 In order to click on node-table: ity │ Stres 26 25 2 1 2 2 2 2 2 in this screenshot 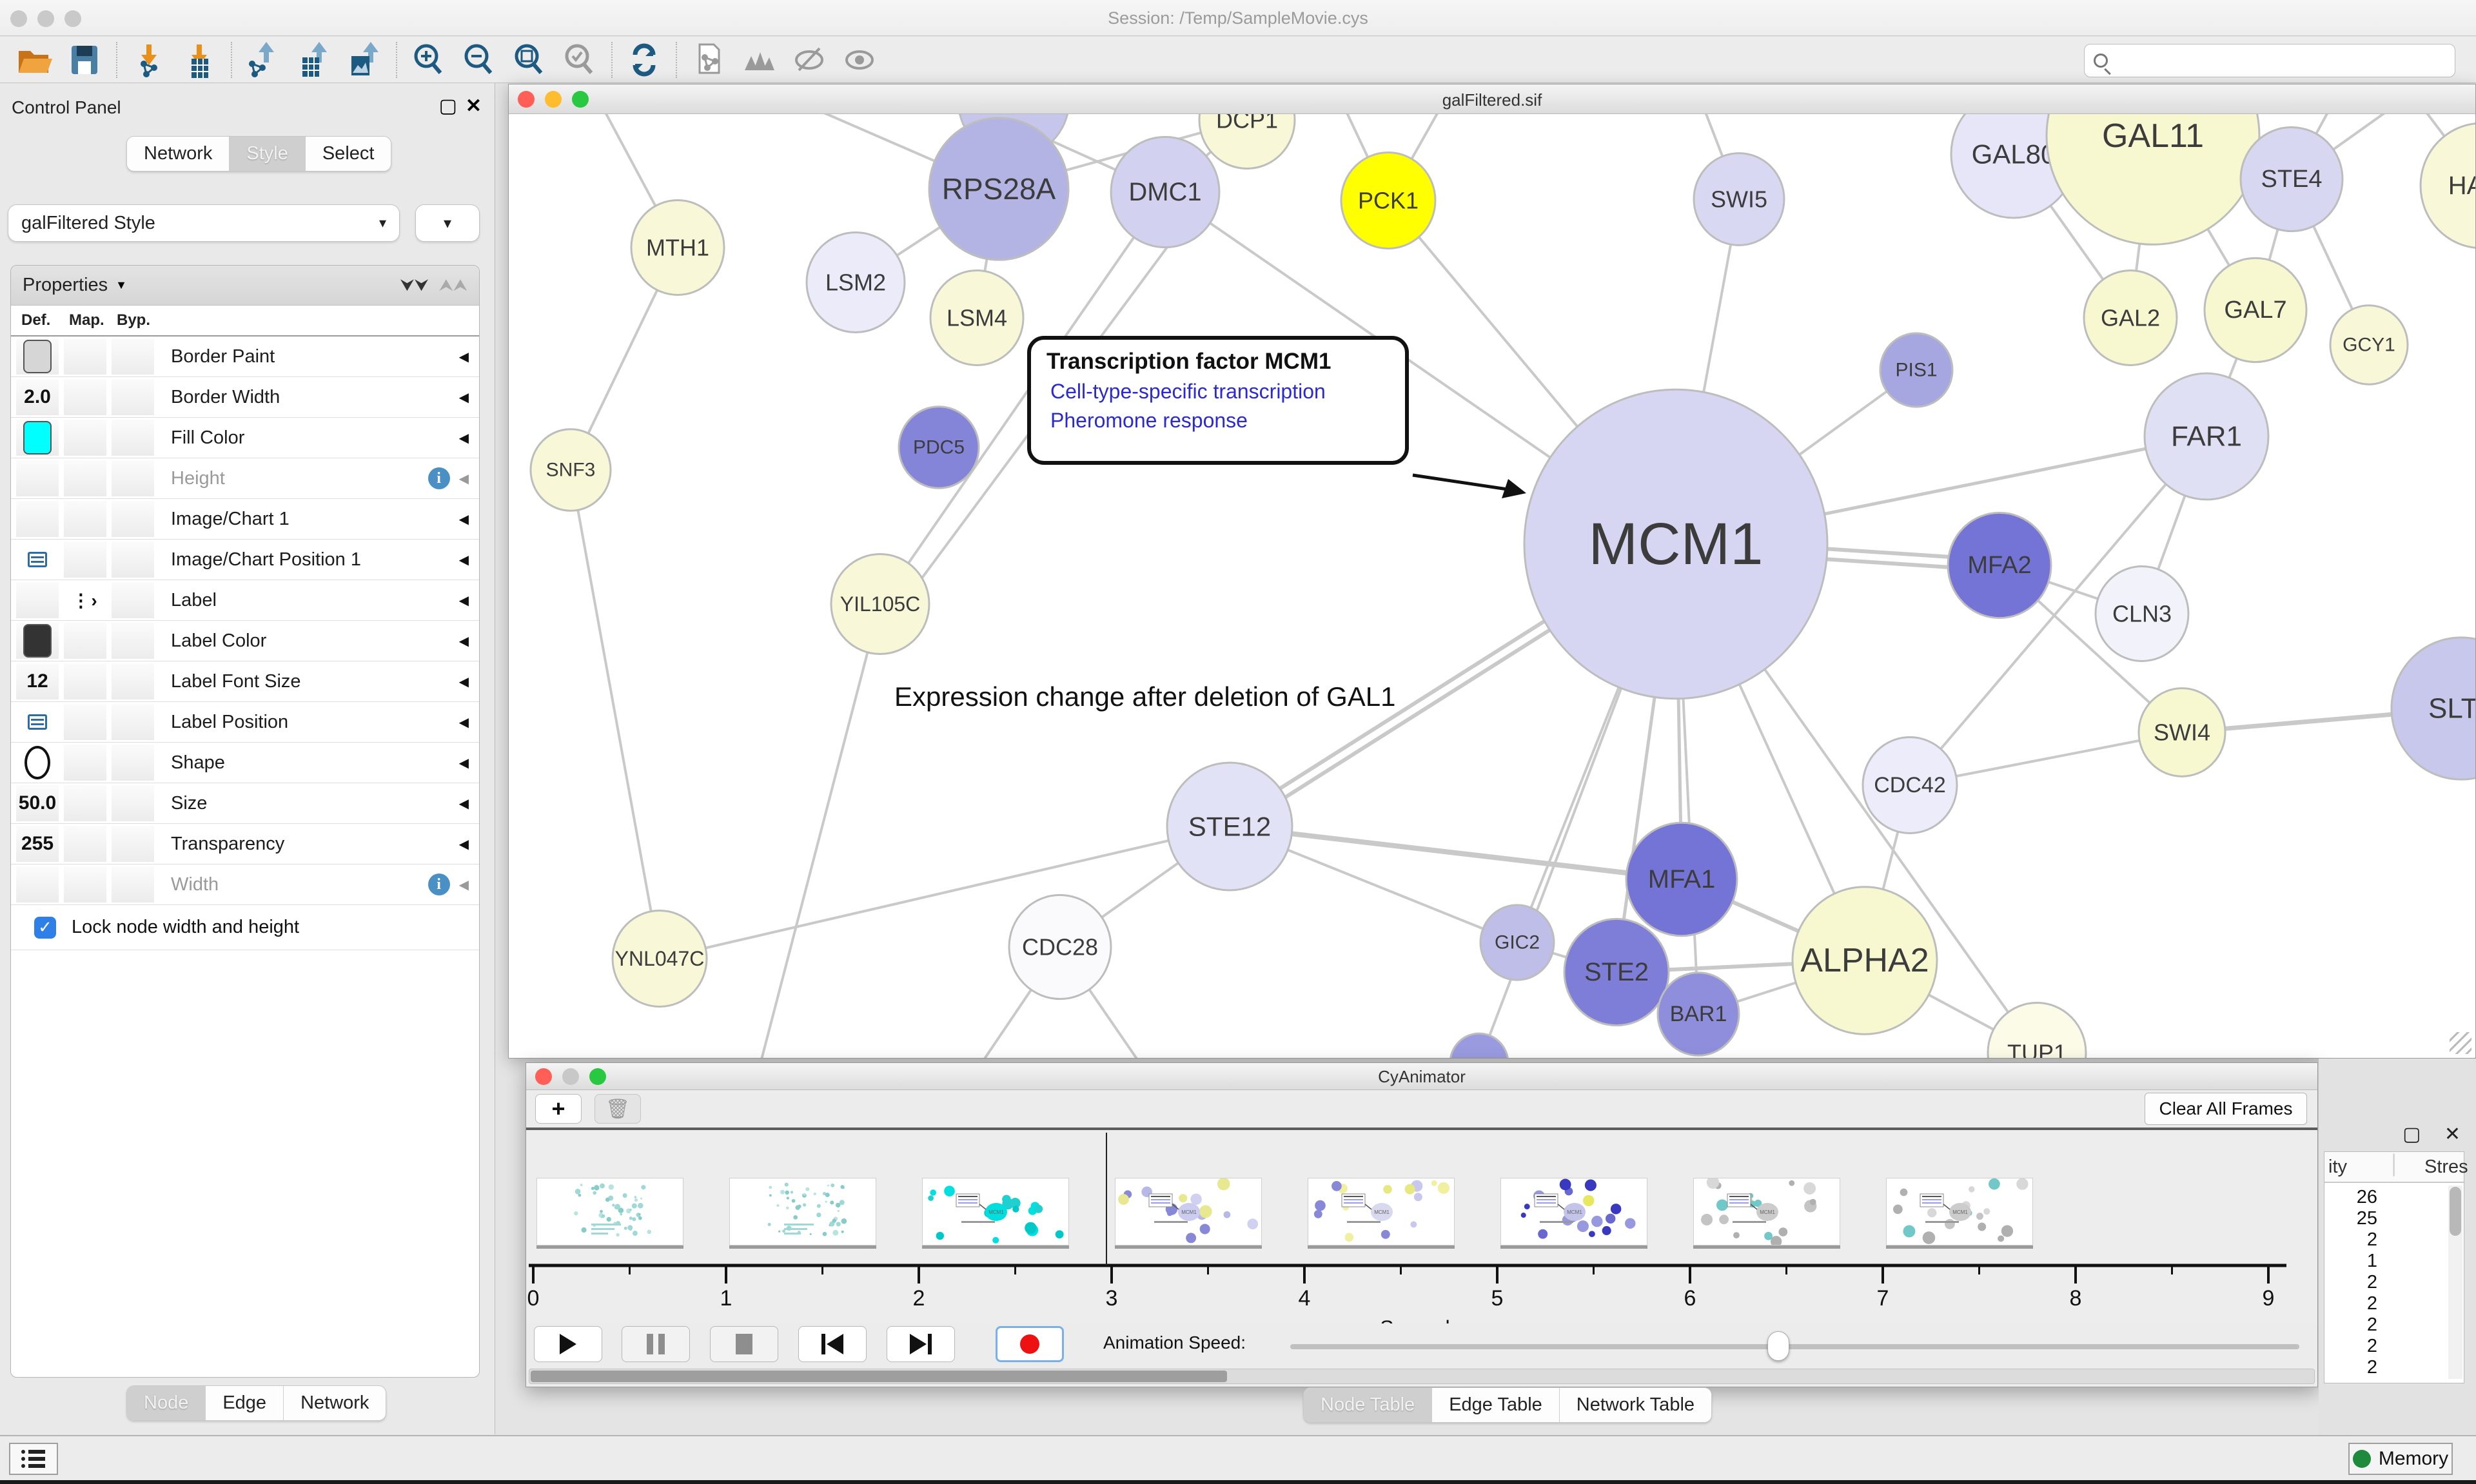, I will do `click(2396, 1267)`.